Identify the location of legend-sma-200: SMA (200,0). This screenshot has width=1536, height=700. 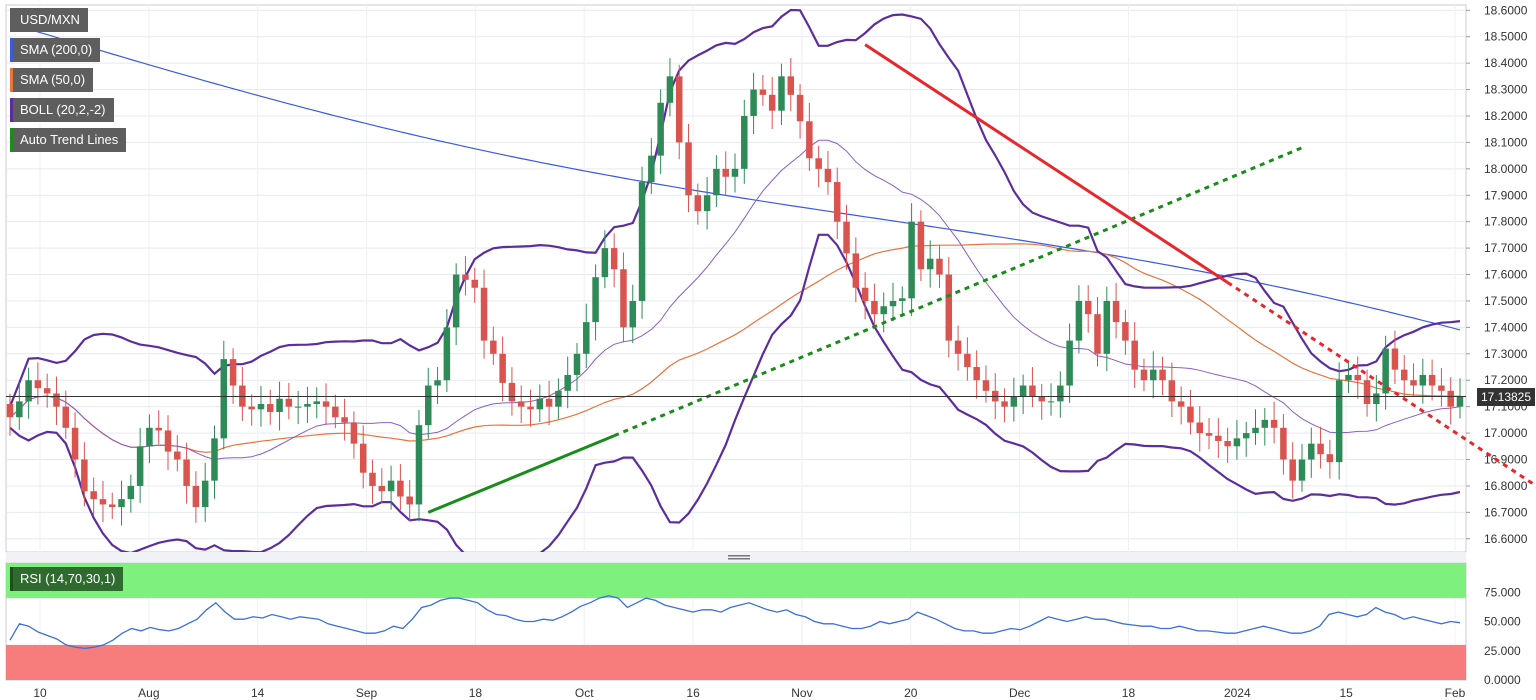
(55, 50).